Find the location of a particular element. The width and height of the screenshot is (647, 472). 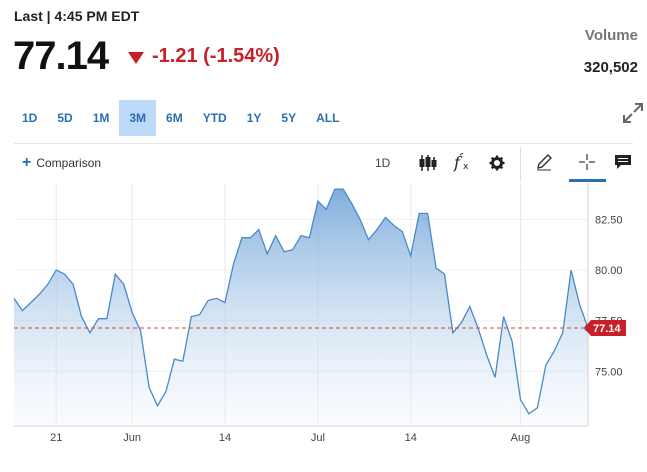

crosshair-icon is located at coordinates (587, 162).